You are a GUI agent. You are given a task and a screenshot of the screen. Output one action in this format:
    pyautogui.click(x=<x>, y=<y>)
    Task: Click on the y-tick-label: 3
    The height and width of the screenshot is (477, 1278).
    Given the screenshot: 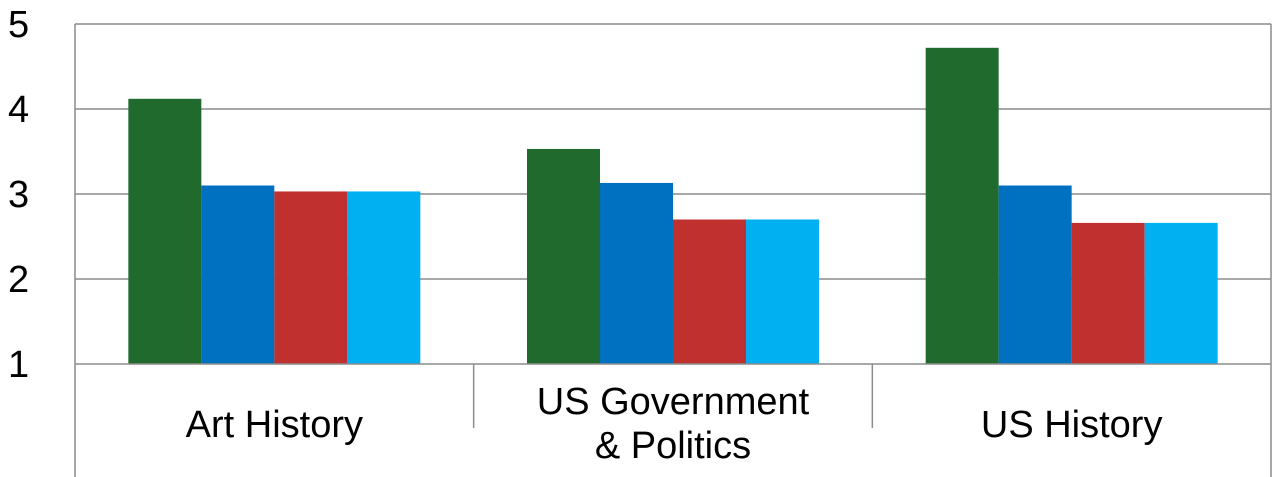 What is the action you would take?
    pyautogui.click(x=18, y=195)
    